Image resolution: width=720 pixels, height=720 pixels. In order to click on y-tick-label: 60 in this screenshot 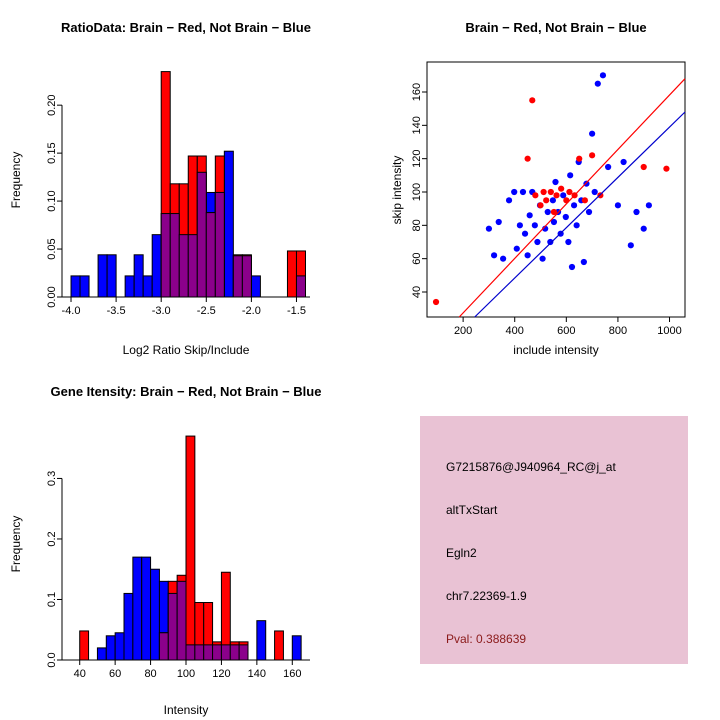, I will do `click(417, 259)`.